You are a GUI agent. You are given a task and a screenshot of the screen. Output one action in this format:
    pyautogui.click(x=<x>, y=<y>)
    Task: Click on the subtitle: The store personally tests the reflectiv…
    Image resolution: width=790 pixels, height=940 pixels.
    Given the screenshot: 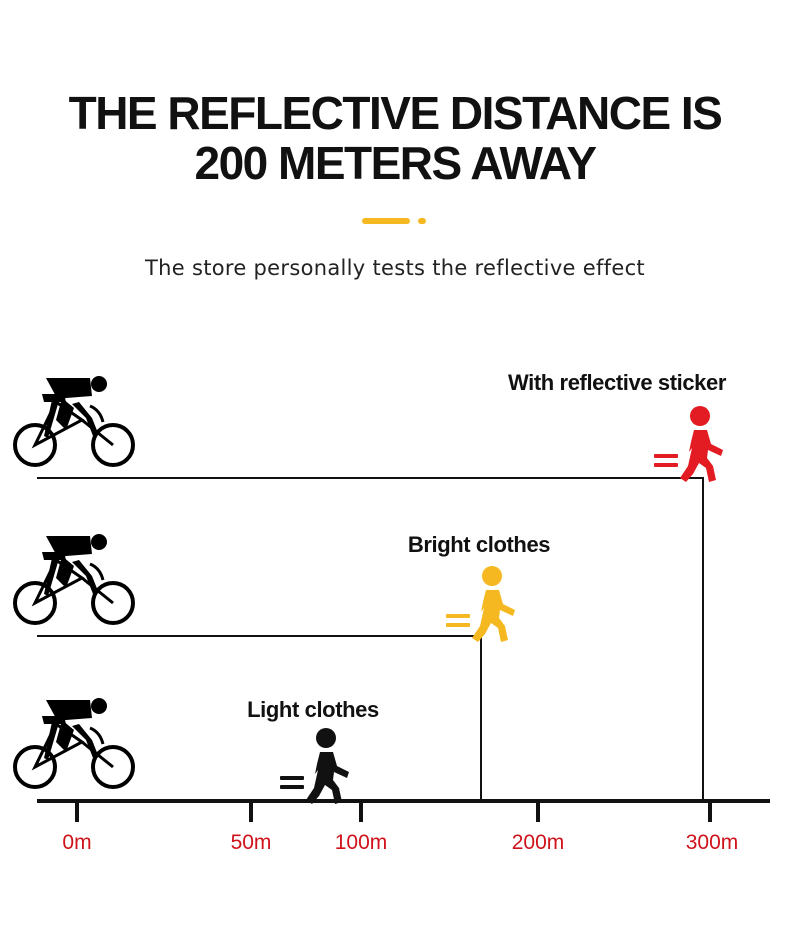 What is the action you would take?
    pyautogui.click(x=395, y=268)
    